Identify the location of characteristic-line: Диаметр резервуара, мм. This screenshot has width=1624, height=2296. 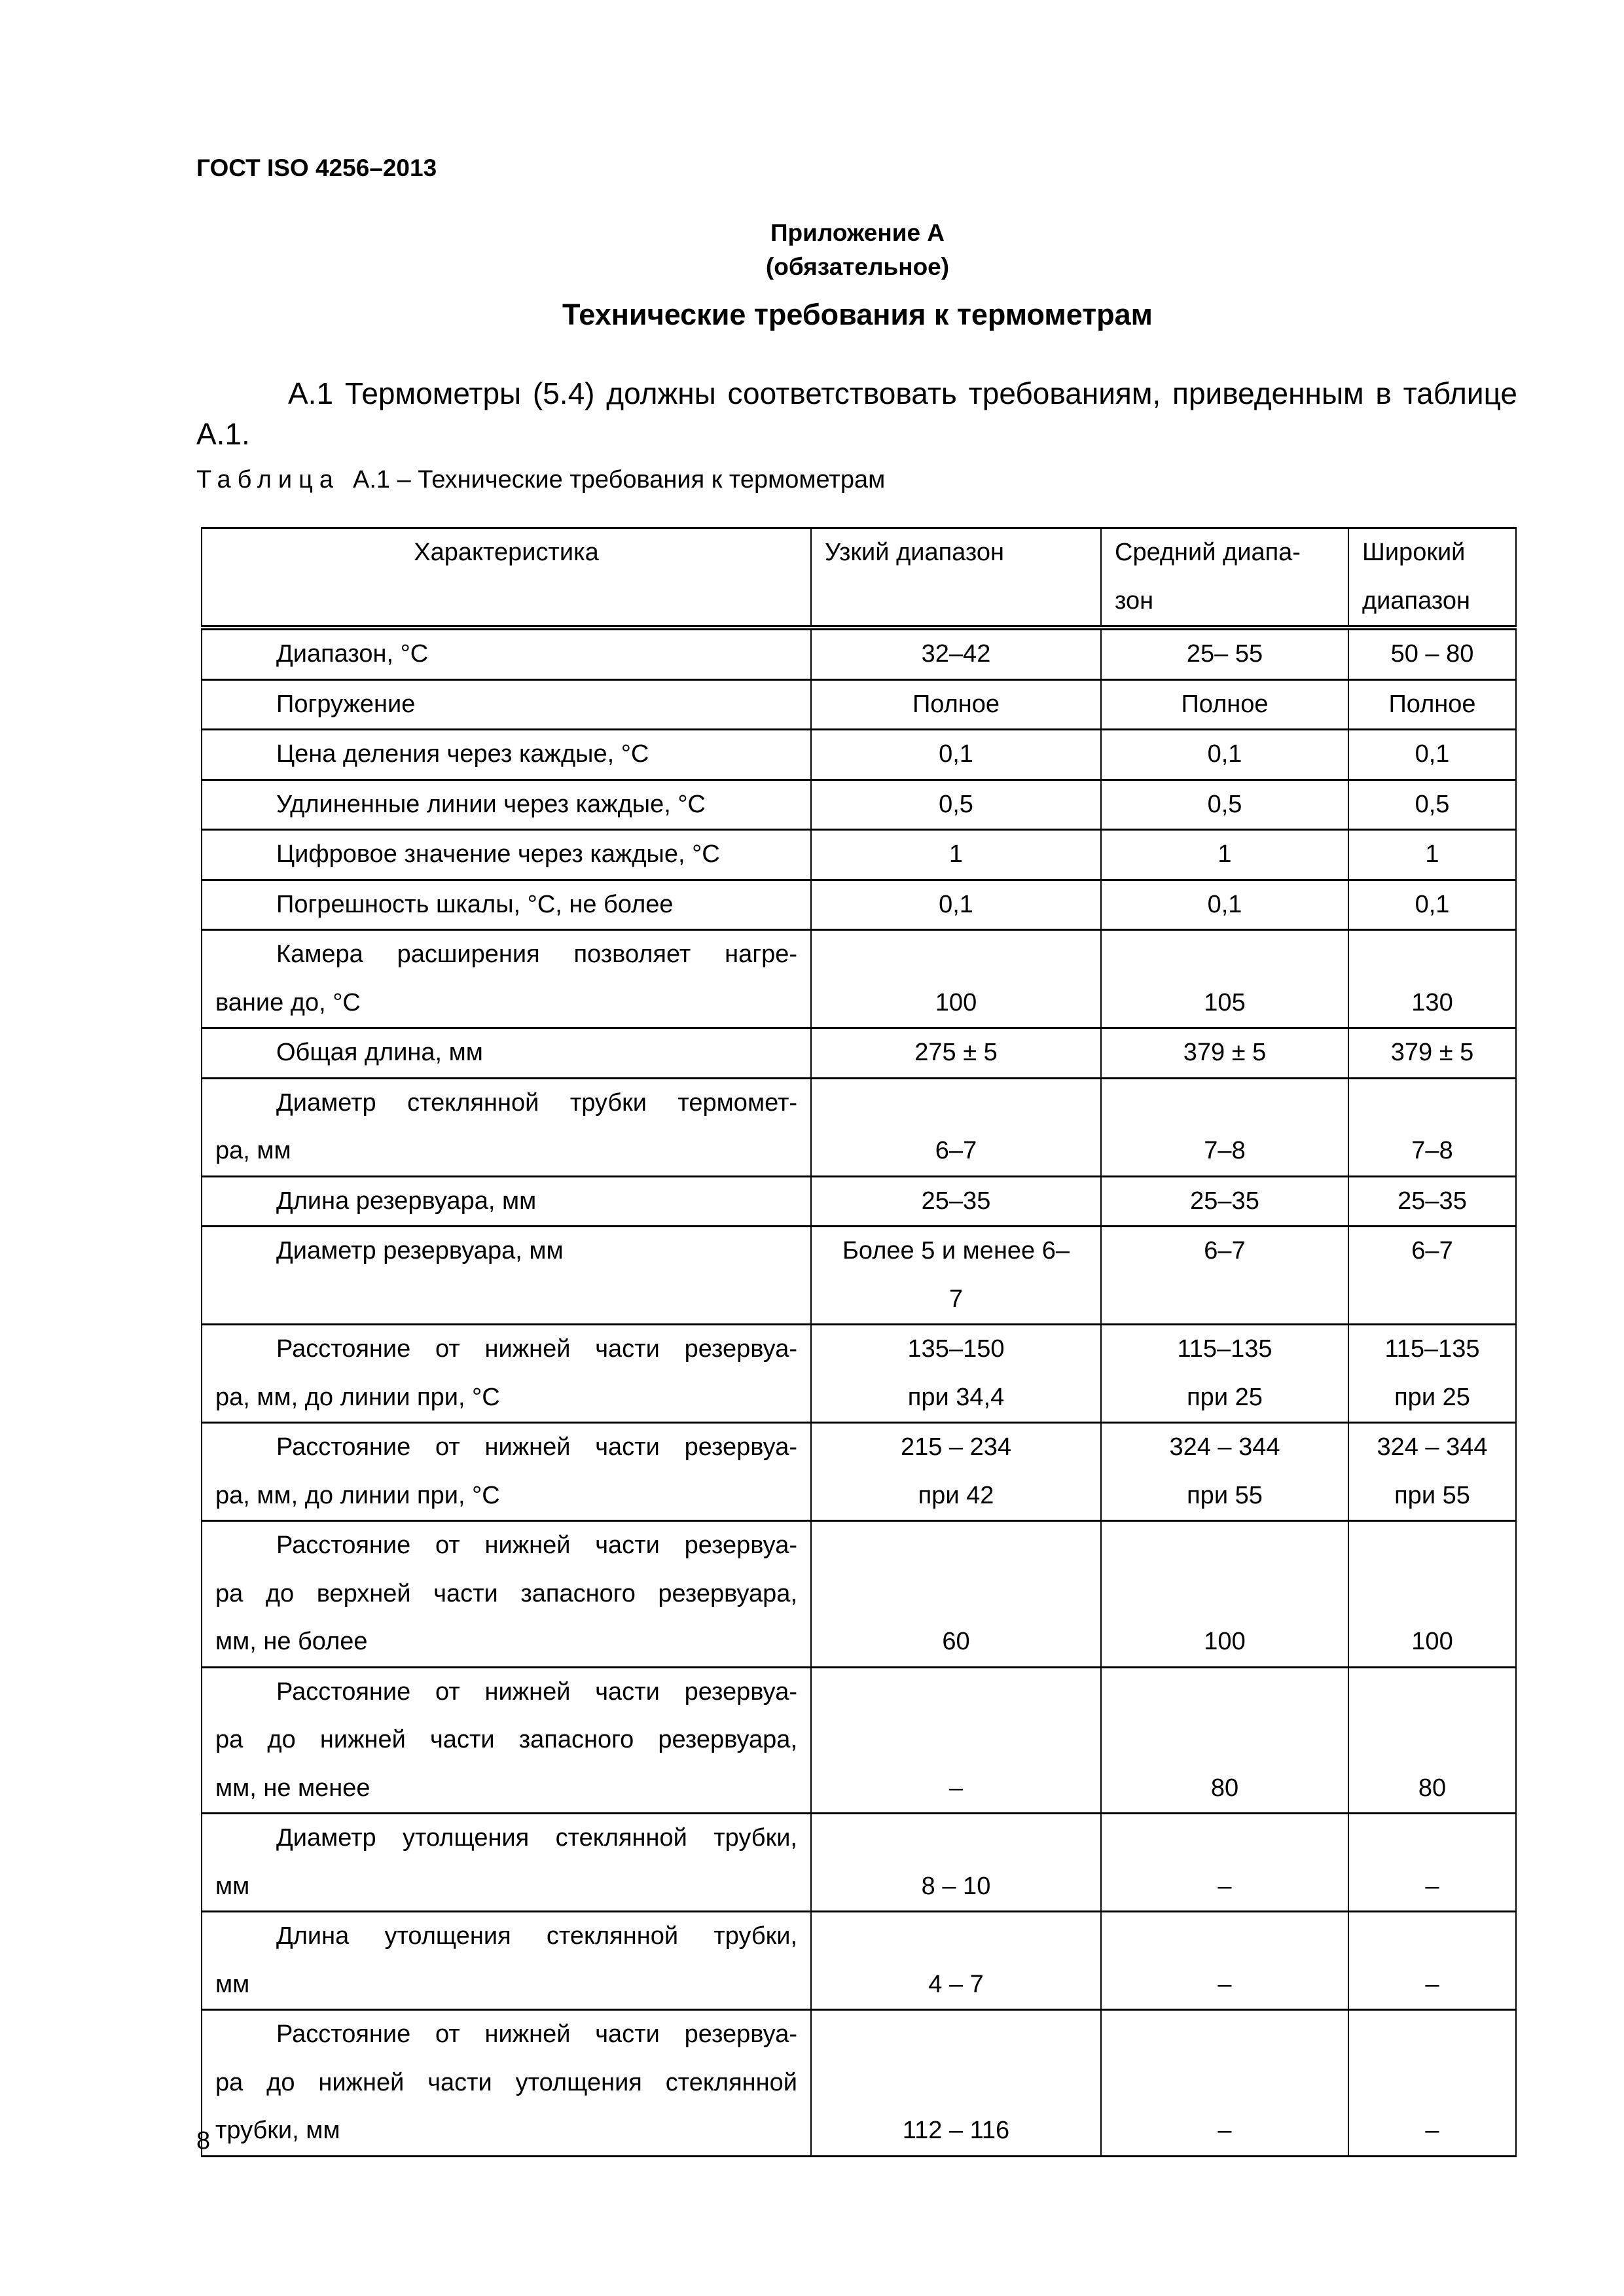
(420, 1251).